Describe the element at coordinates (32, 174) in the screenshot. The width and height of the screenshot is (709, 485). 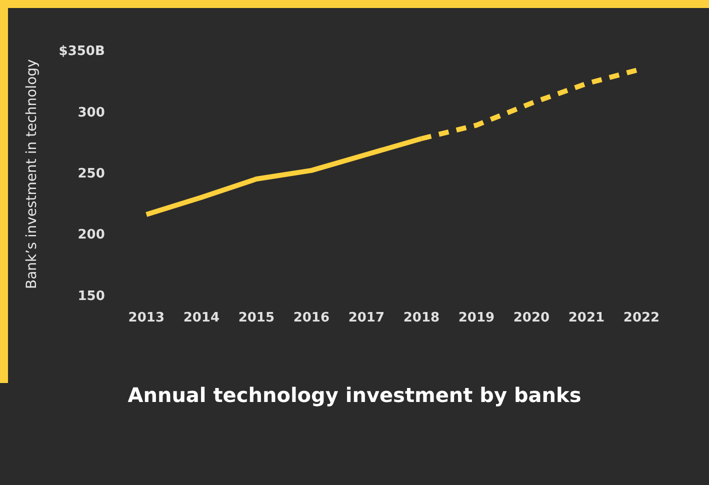
I see `y-axis-title: Bank’s investment in technology` at that location.